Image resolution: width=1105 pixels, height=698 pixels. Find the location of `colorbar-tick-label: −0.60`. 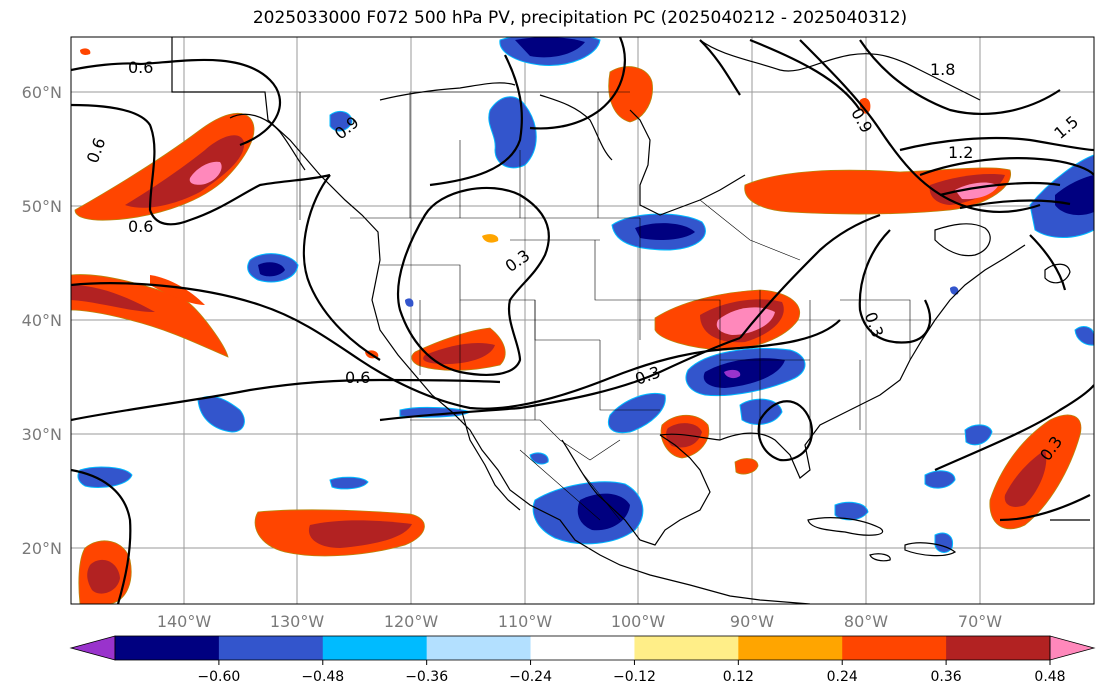

colorbar-tick-label: −0.60 is located at coordinates (218, 677).